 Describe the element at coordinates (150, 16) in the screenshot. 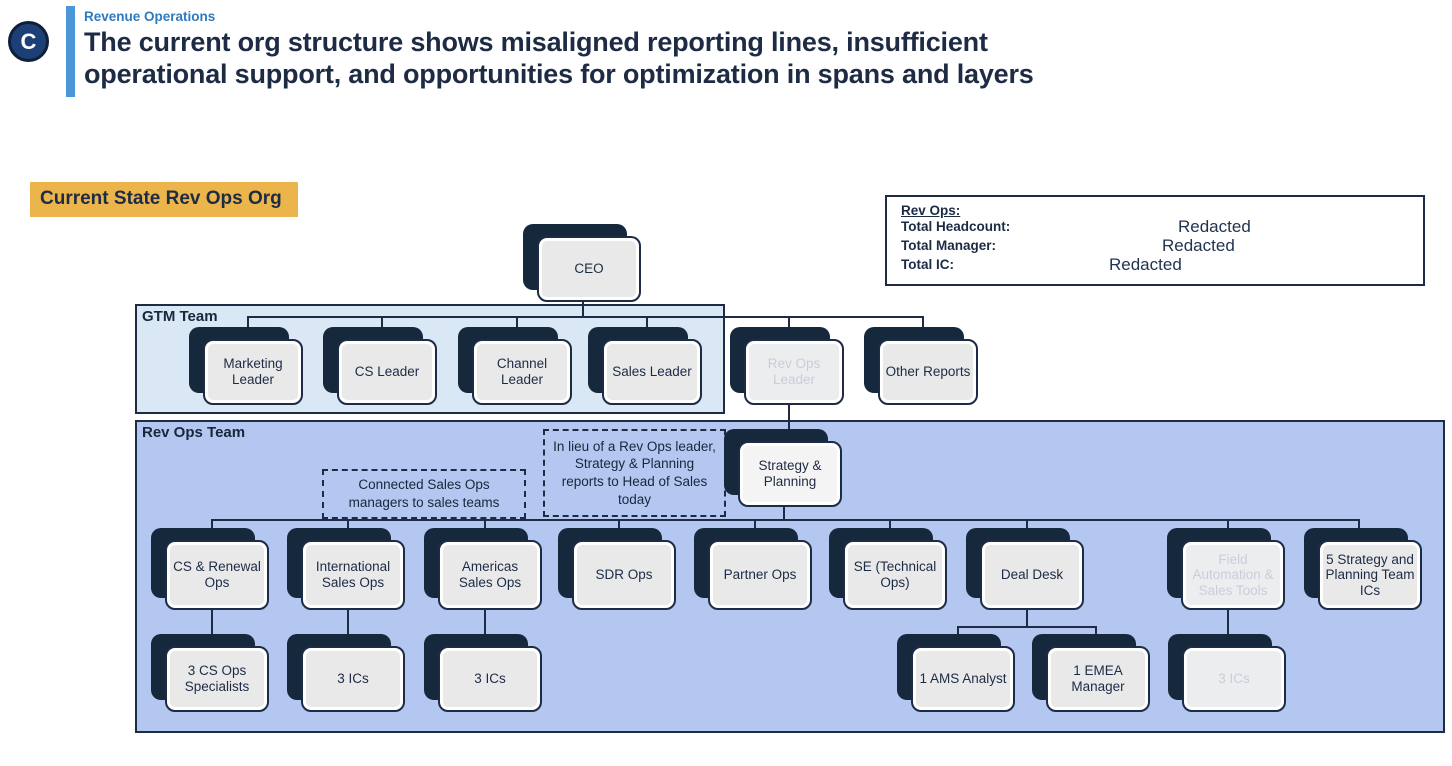

I see `header-eyebrow: Revenue Operations` at that location.